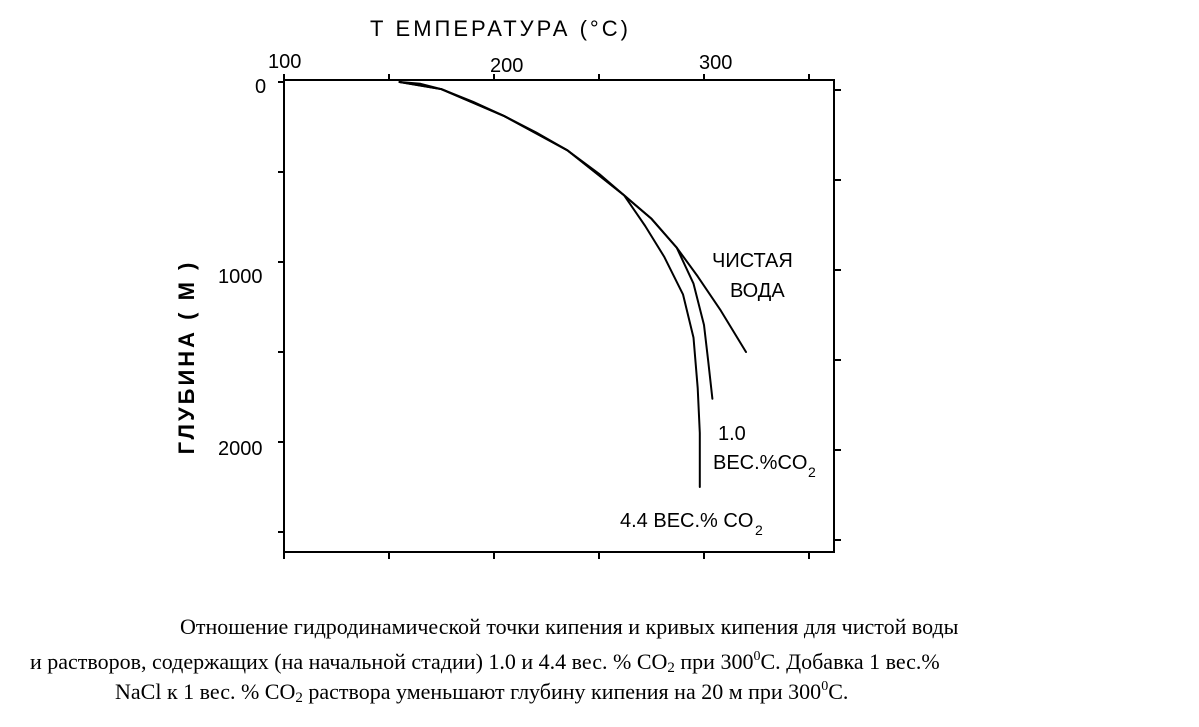 This screenshot has height=727, width=1199. What do you see at coordinates (825, 686) in the screenshot?
I see `caption-line-3-superscript: 0` at bounding box center [825, 686].